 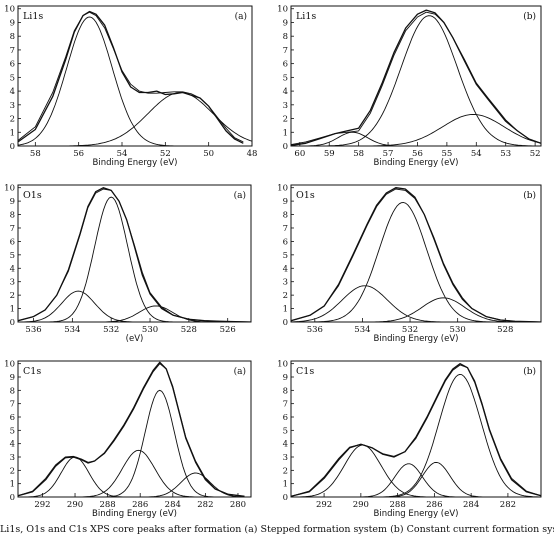 I want to click on x-tick-label: 60, so click(x=299, y=154).